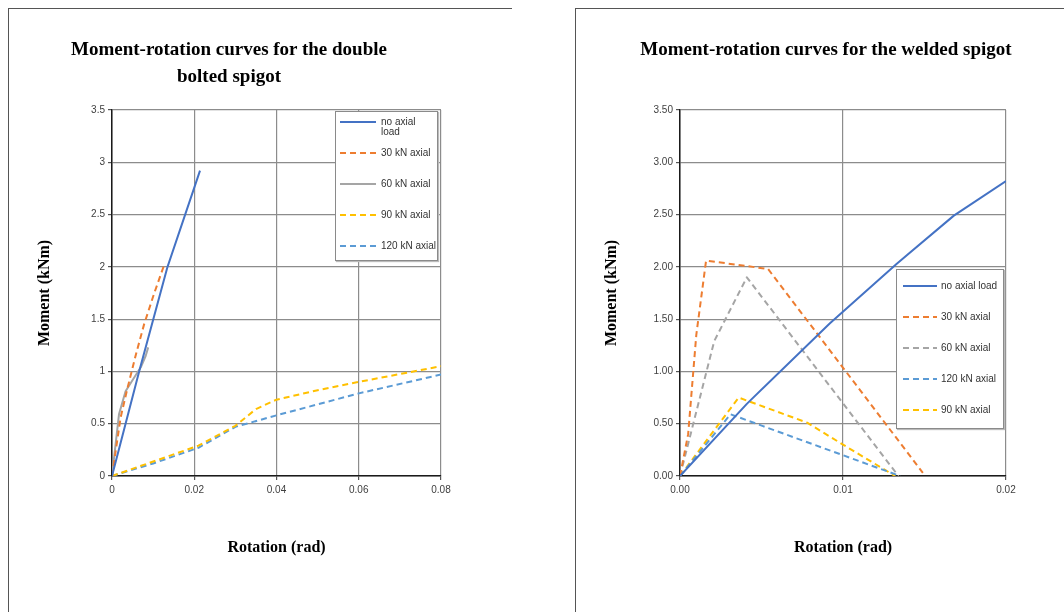  What do you see at coordinates (663, 214) in the screenshot?
I see `y-tick-label: 2.50` at bounding box center [663, 214].